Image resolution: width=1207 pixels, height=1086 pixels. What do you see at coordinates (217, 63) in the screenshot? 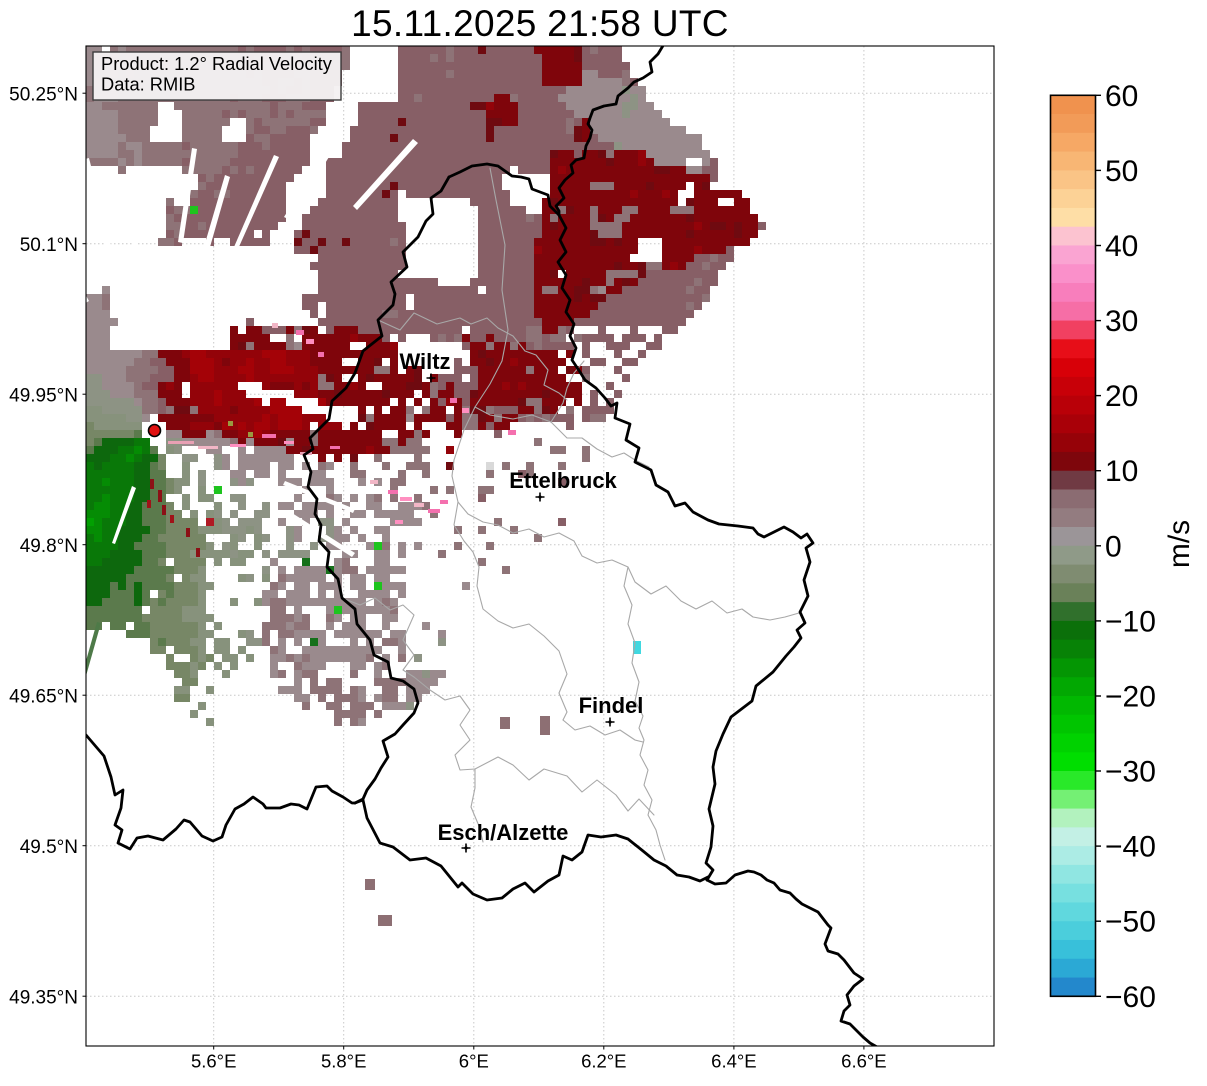
I see `svg-text: Product: 1.2° Radial Velocity` at bounding box center [217, 63].